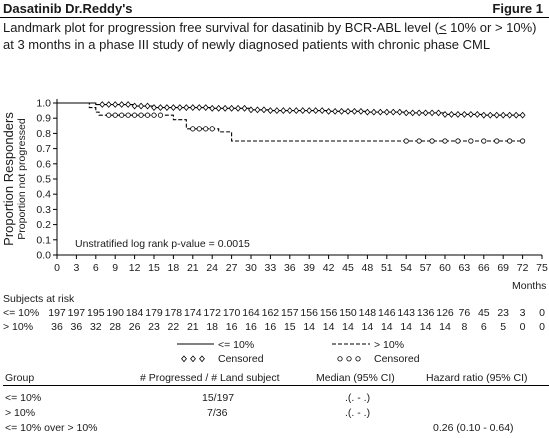 This screenshot has height=438, width=549. Describe the element at coordinates (406, 313) in the screenshot. I see `risk-value: 143` at that location.